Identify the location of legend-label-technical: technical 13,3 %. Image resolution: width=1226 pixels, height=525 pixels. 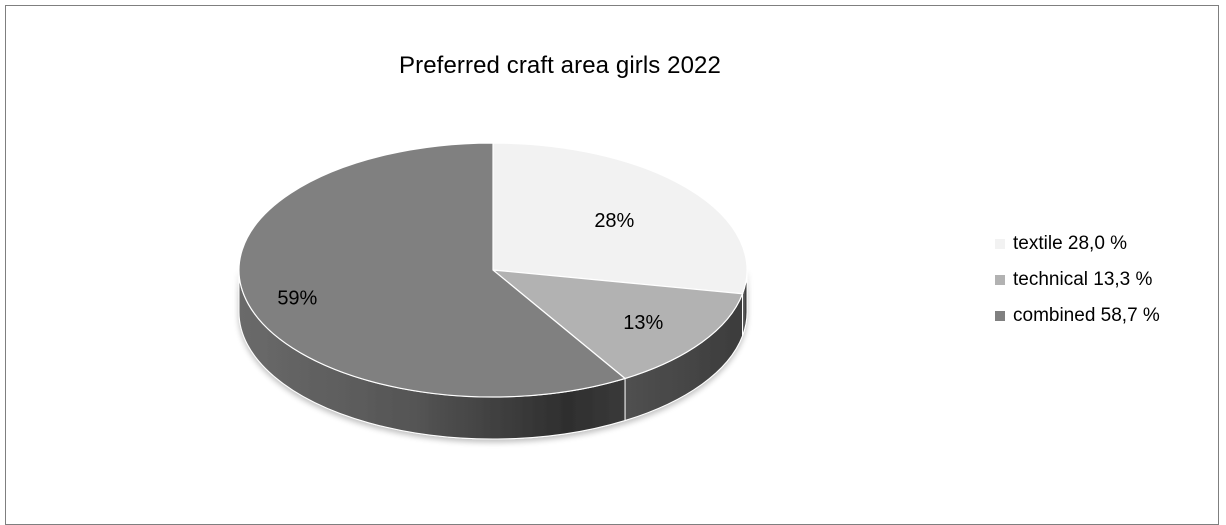
(1083, 279).